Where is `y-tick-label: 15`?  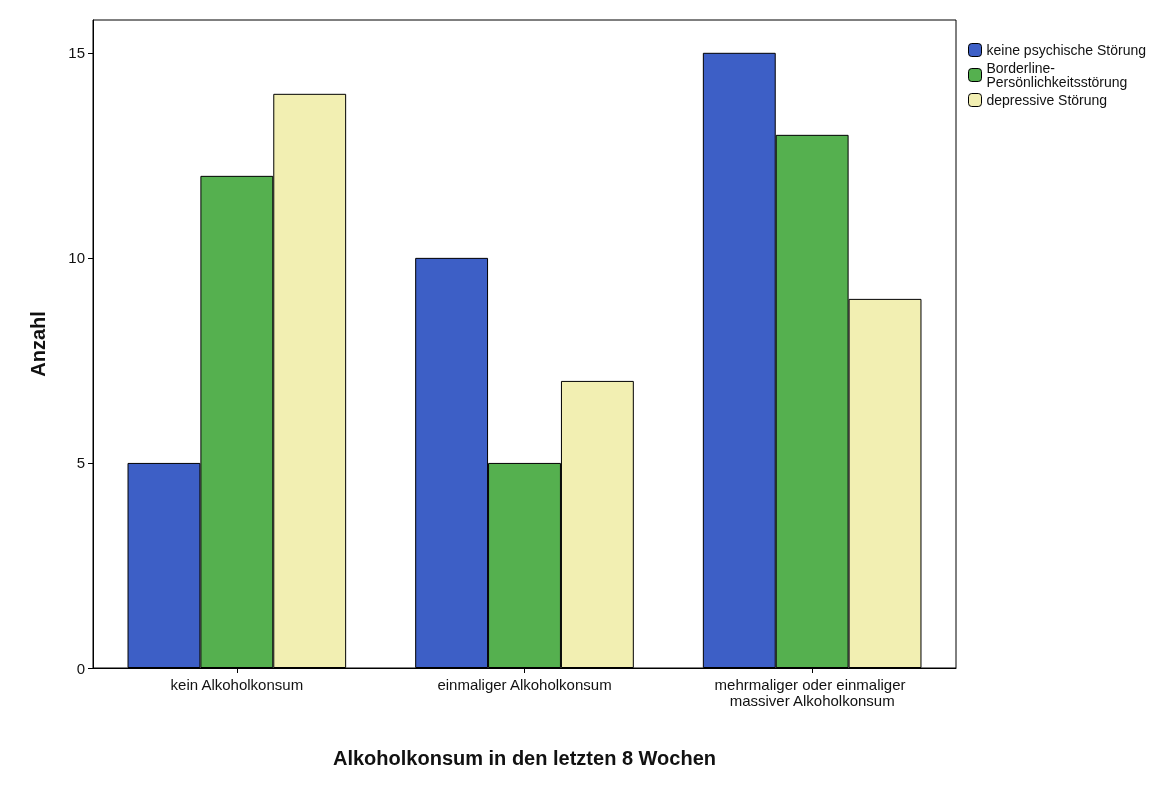 y-tick-label: 15 is located at coordinates (76, 53).